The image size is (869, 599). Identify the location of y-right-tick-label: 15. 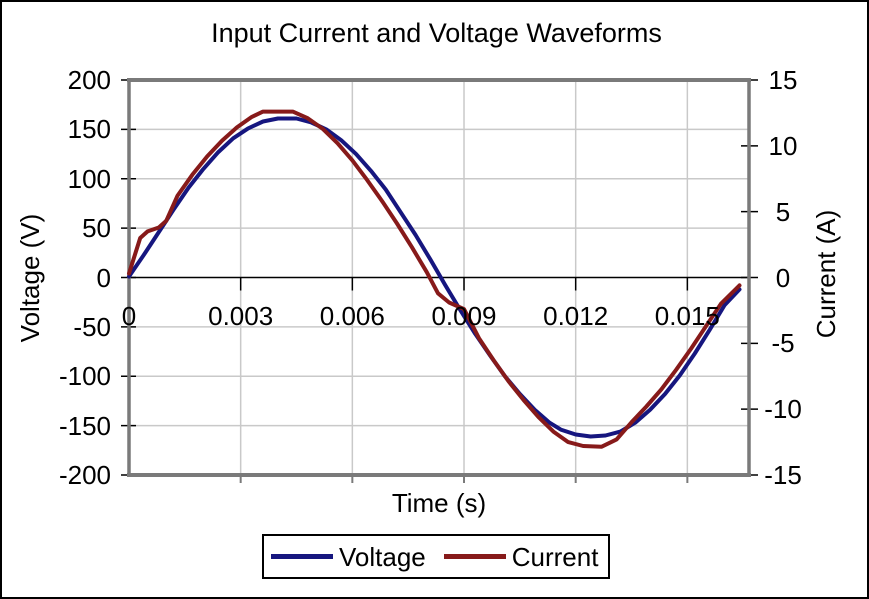
(783, 80).